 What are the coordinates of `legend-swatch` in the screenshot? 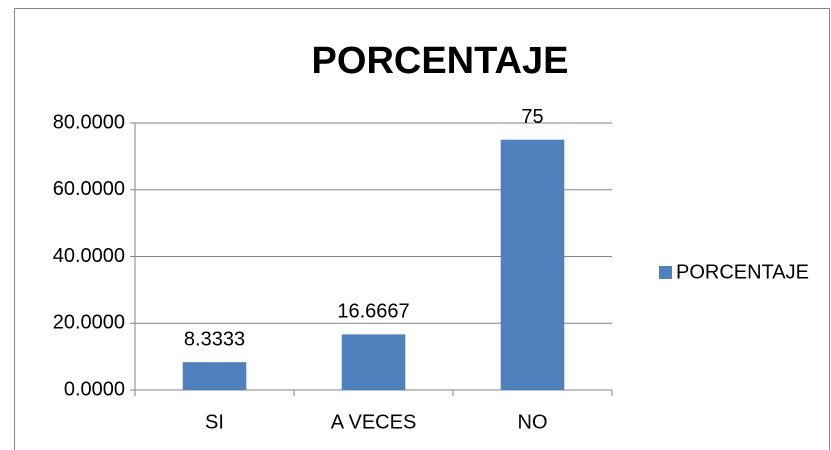 It's located at (665, 272).